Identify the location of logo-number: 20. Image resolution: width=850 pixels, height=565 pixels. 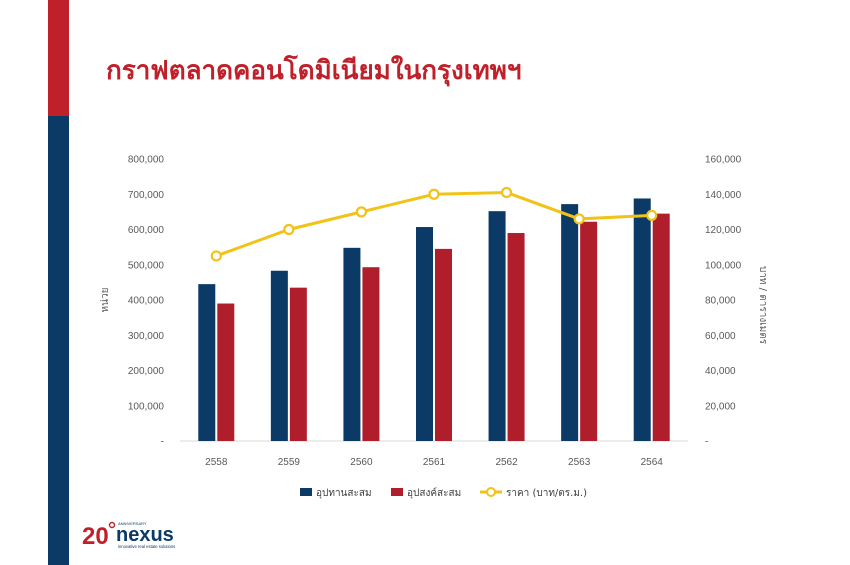
(95, 536).